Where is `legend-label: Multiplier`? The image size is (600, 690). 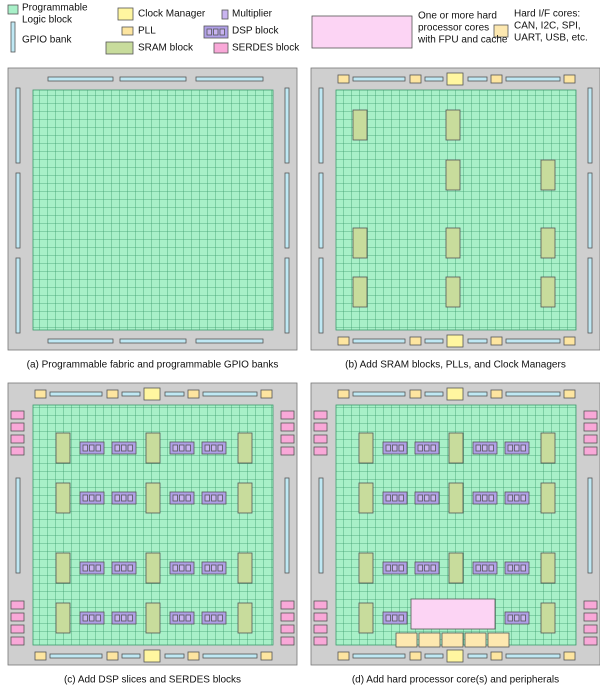
legend-label: Multiplier is located at coordinates (252, 14).